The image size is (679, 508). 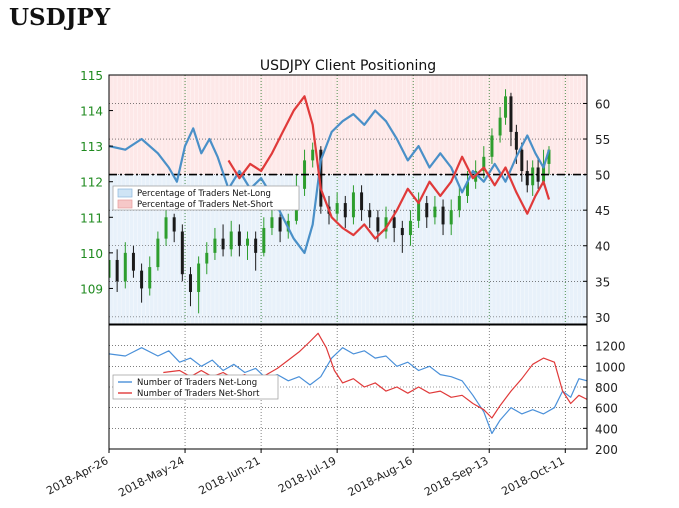 I want to click on date-tick-label: 2018-Sep-13, so click(x=456, y=476).